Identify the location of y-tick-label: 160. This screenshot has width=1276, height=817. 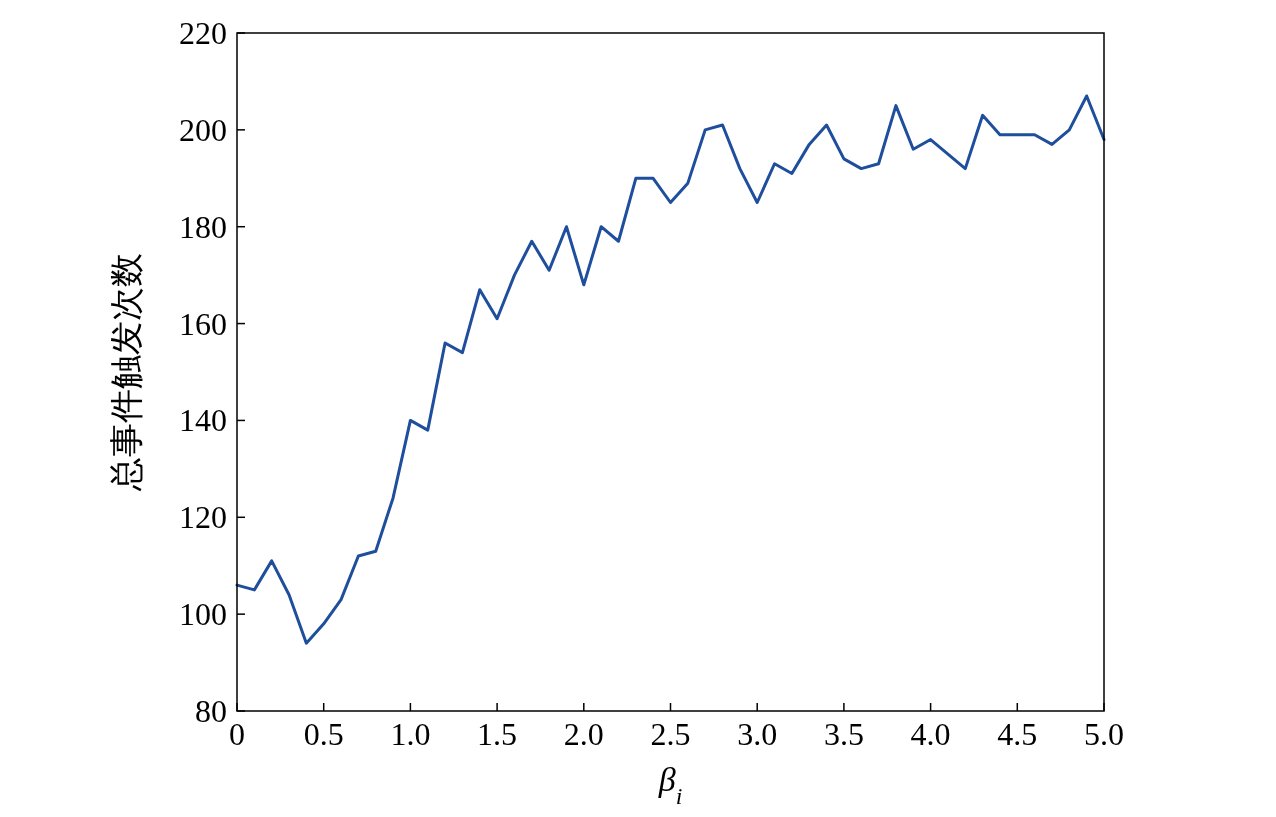
(203, 323).